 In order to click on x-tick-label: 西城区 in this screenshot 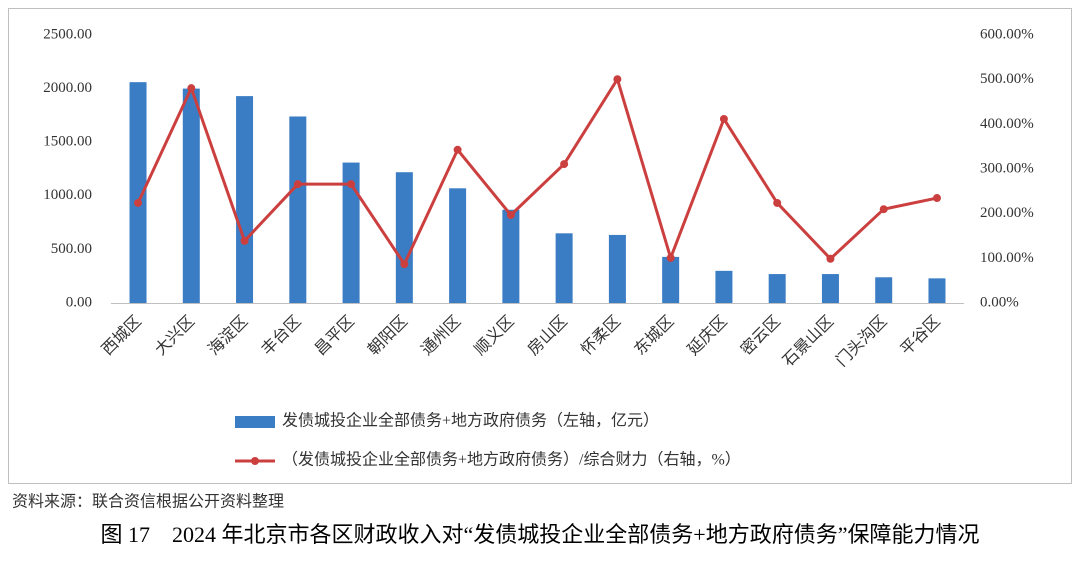, I will do `click(121, 335)`.